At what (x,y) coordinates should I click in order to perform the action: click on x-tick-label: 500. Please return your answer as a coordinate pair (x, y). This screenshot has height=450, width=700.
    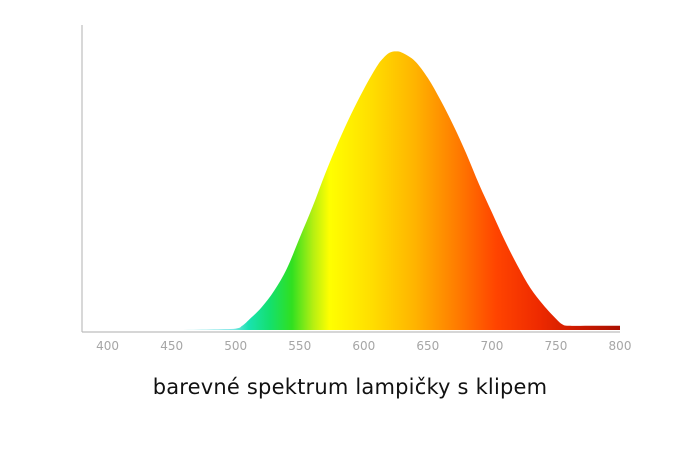
    Looking at the image, I should click on (235, 346).